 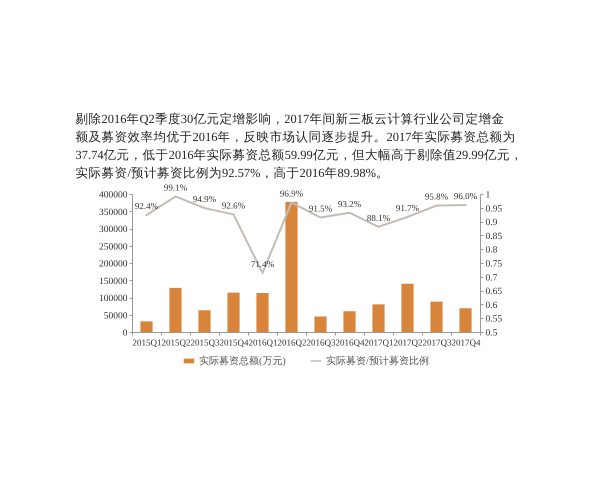 I want to click on y2-tick-label: 0.8, so click(x=492, y=251).